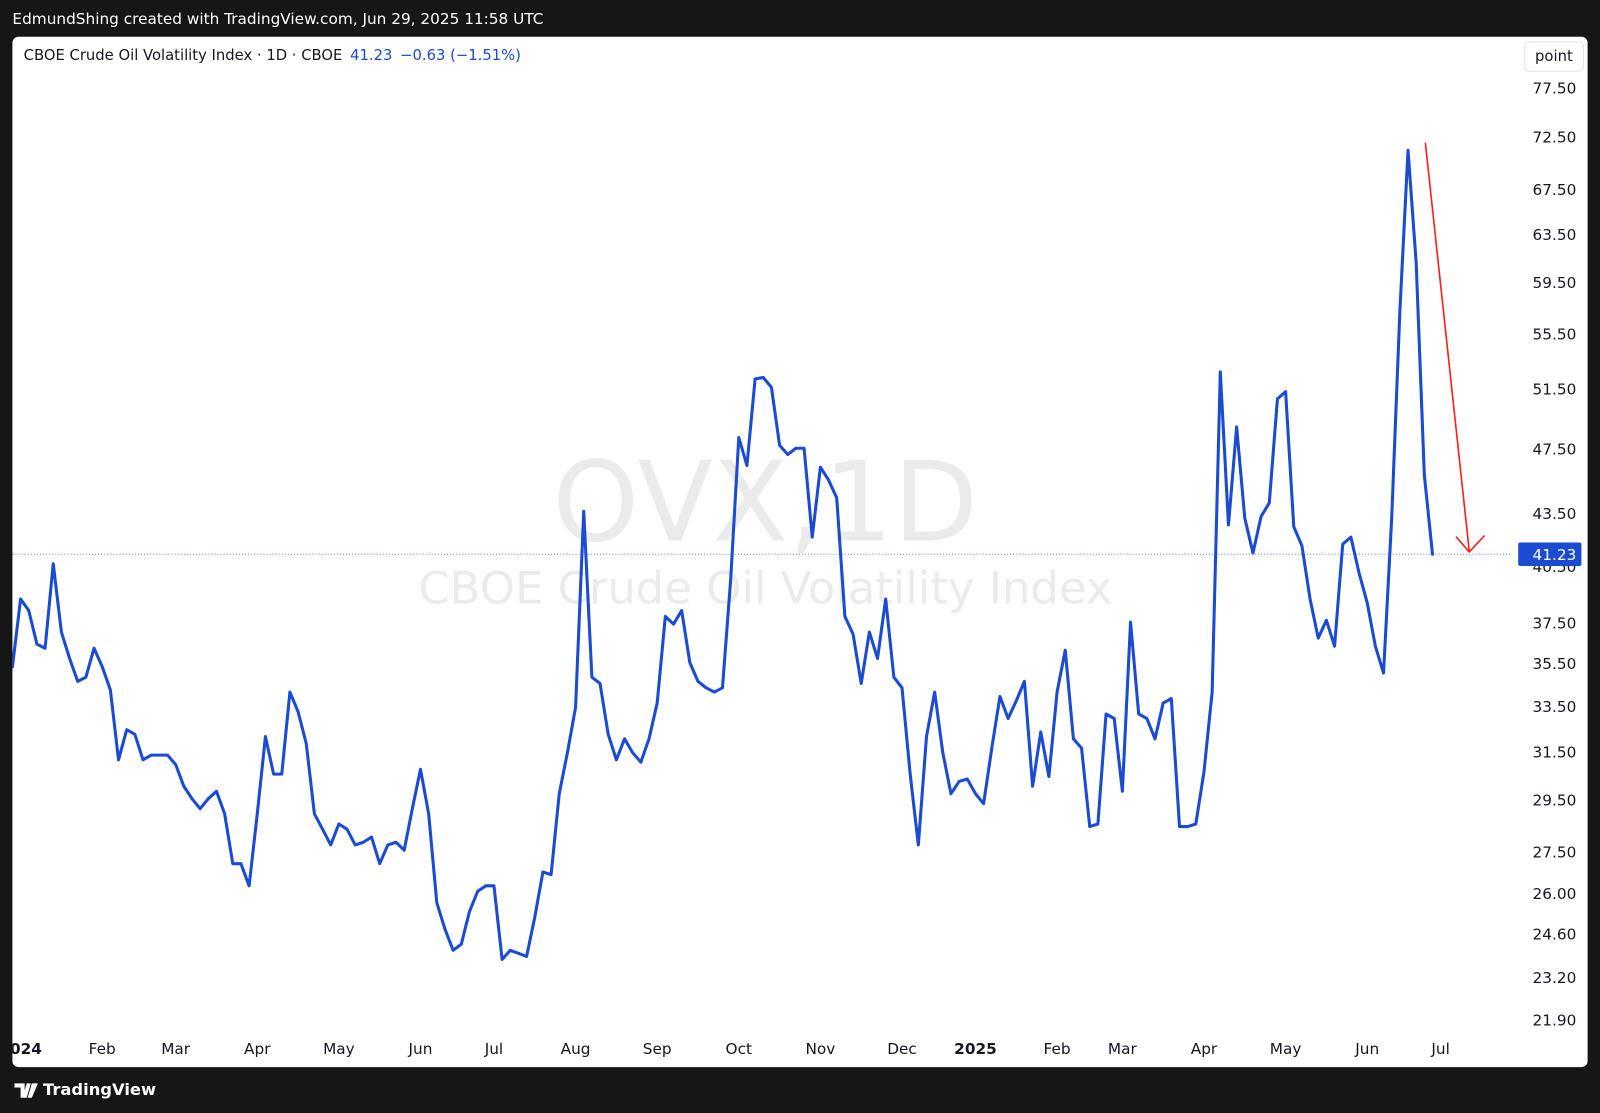 The height and width of the screenshot is (1113, 1600). What do you see at coordinates (1555, 852) in the screenshot?
I see `y-tick-label: 27.50` at bounding box center [1555, 852].